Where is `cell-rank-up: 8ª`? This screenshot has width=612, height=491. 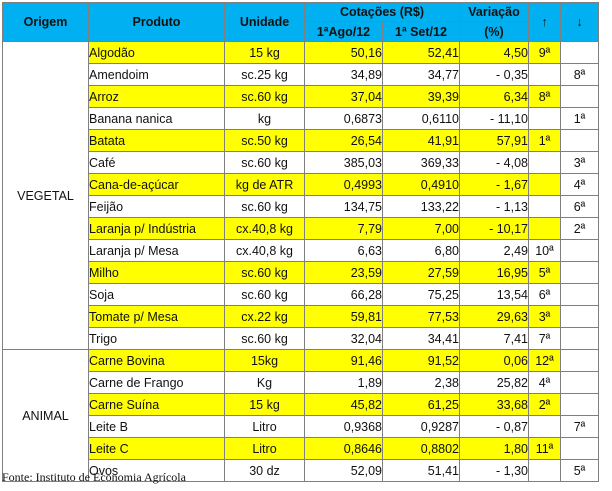
cell-rank-up: 8ª is located at coordinates (544, 96).